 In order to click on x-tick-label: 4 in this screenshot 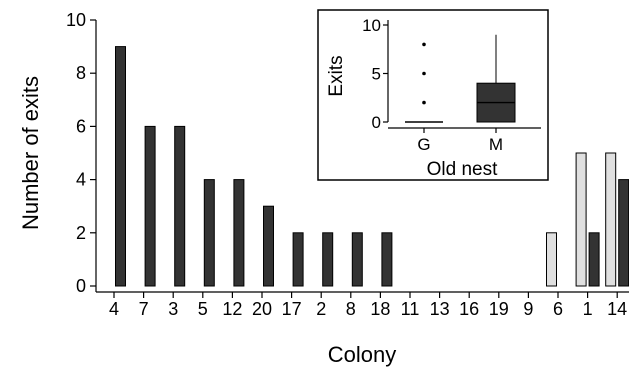, I will do `click(114, 309)`.